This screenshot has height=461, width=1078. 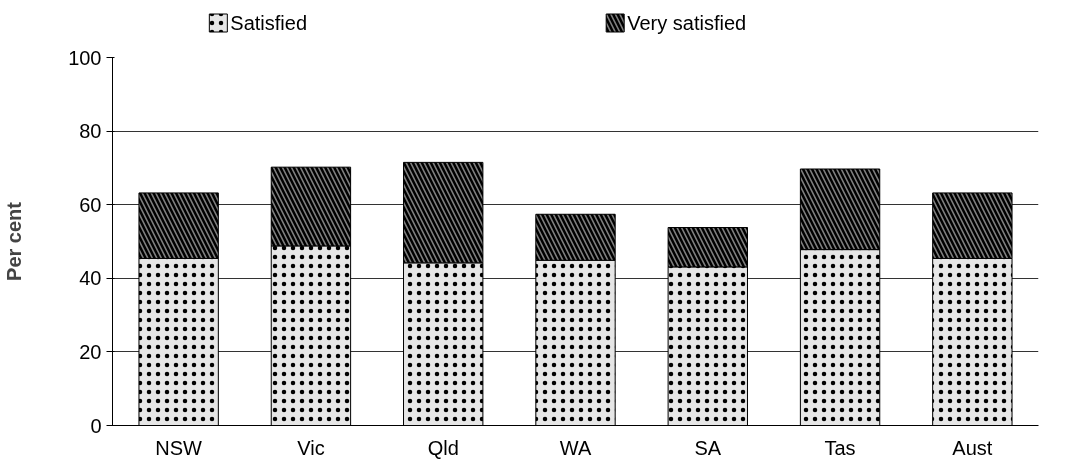 What do you see at coordinates (840, 447) in the screenshot?
I see `x-tick-label: Tas` at bounding box center [840, 447].